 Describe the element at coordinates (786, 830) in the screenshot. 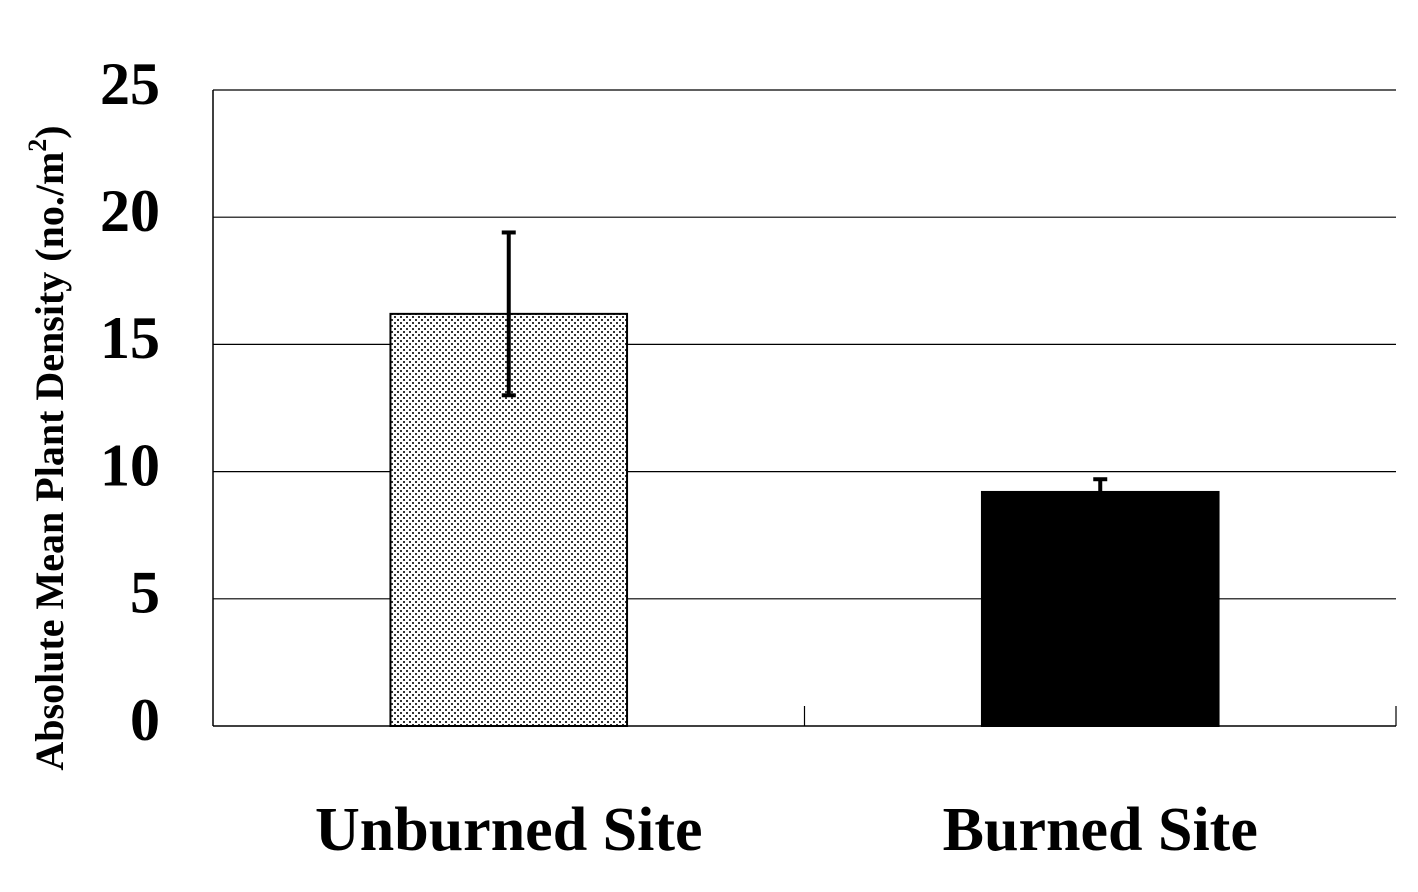

I see `x-category-labels: Unburned Site Burned Site` at that location.